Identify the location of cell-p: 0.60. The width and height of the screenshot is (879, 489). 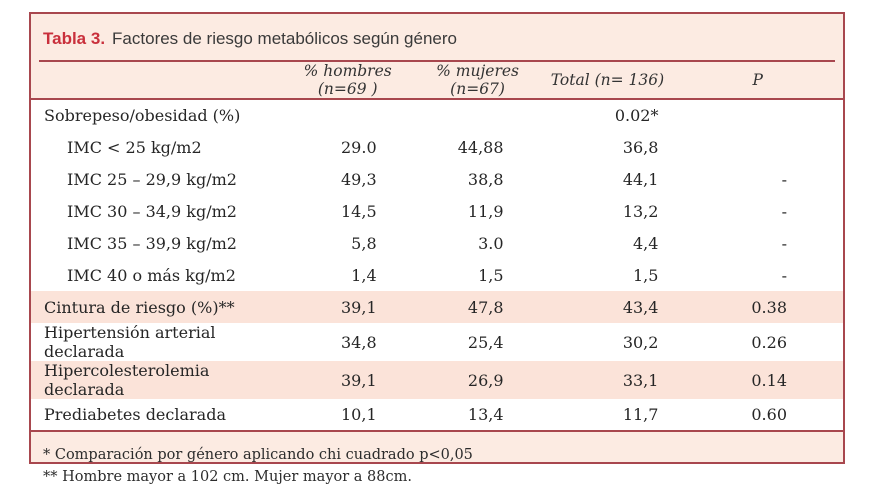
(757, 415).